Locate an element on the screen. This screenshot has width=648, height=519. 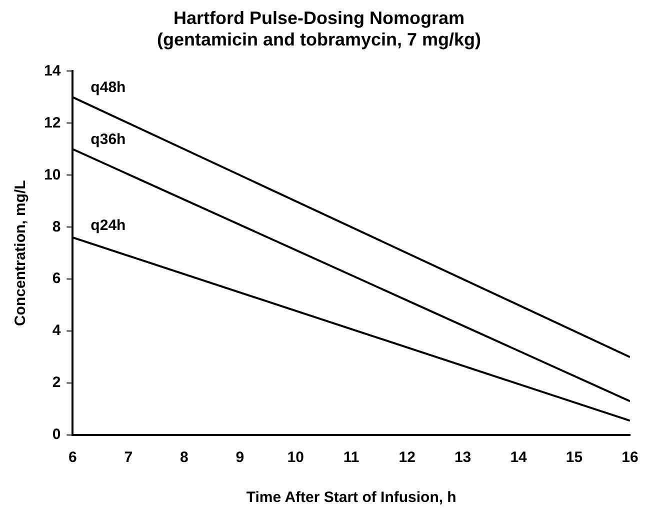
y-tick-label: 10 is located at coordinates (52, 175).